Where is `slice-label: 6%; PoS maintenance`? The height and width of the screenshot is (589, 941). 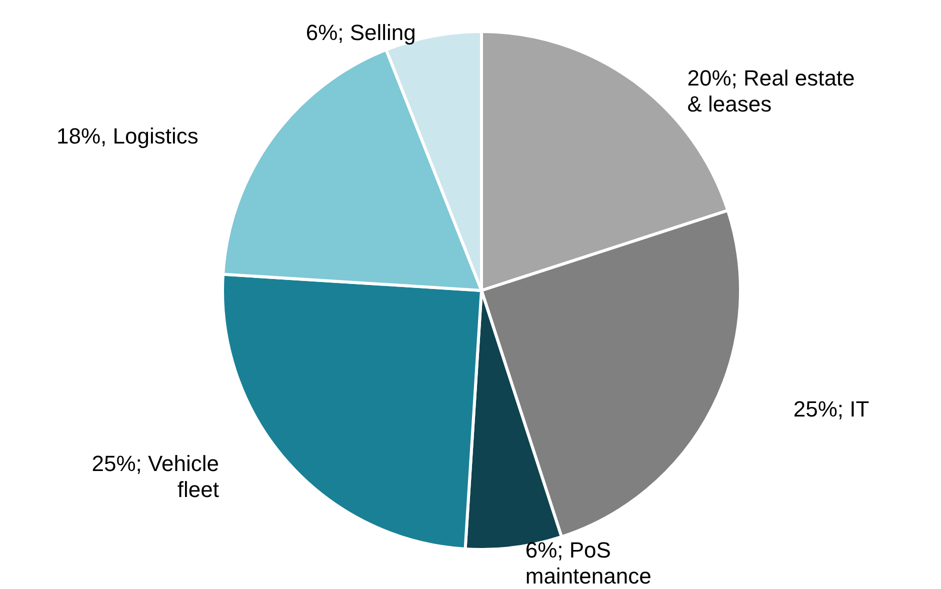
slice-label: 6%; PoS maintenance is located at coordinates (588, 562).